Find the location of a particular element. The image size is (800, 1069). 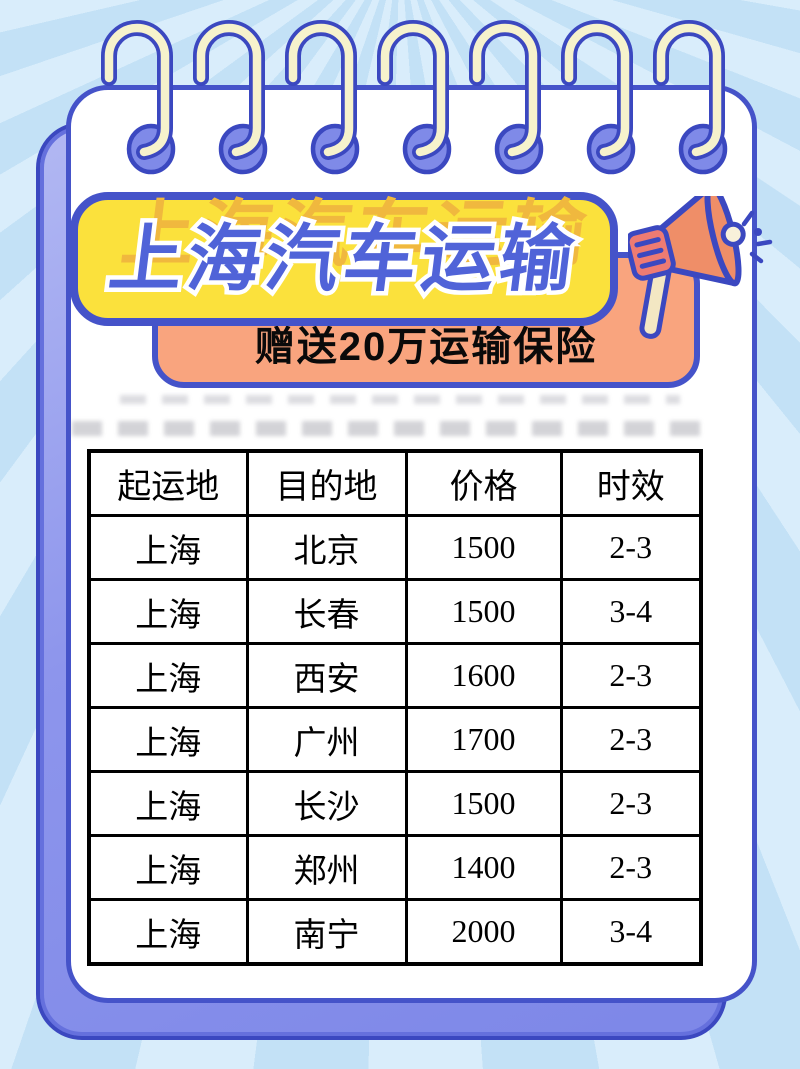

table-row: 上海 长春 1500 3-4 is located at coordinates (395, 611).